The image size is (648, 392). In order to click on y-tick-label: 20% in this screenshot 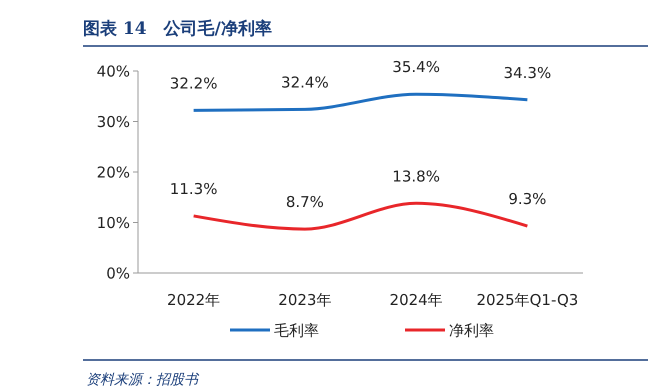, I will do `click(113, 172)`.